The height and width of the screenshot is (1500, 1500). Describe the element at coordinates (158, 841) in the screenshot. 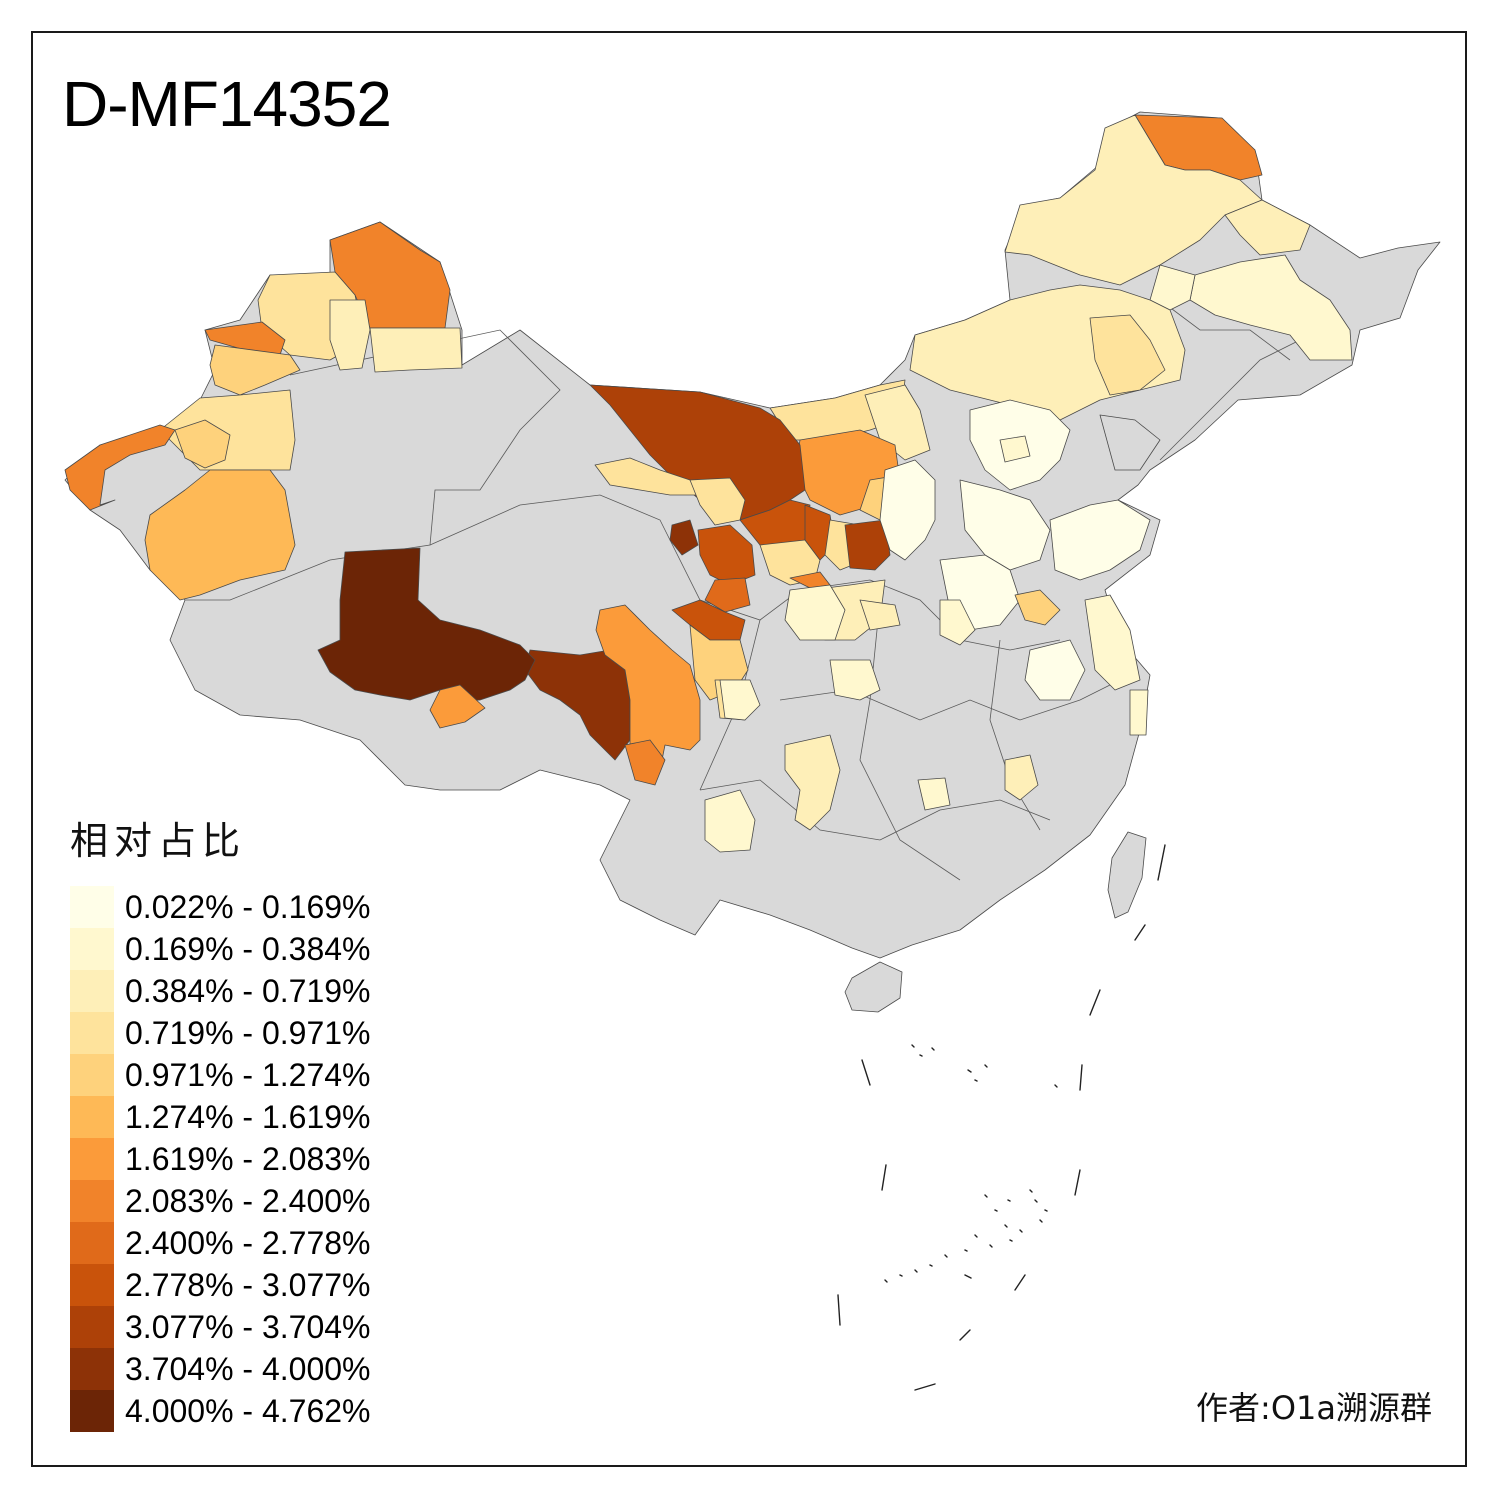

I see `legend-title: 相对占比` at that location.